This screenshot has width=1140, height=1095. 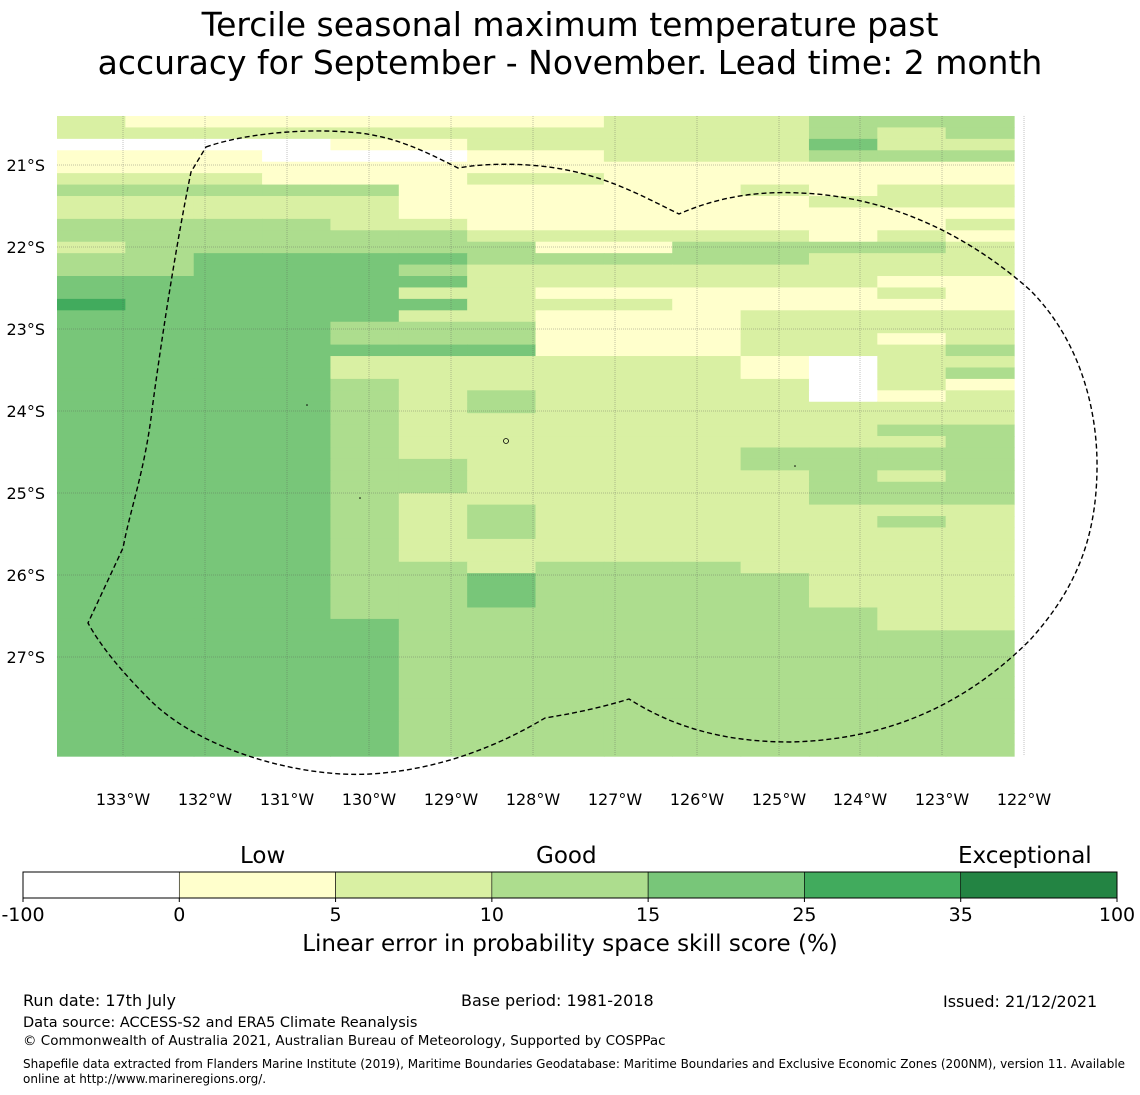 What do you see at coordinates (25, 411) in the screenshot?
I see `latitude-labels: 21°S 22°S 23°S 24°S 25°S 26°S 27°S` at bounding box center [25, 411].